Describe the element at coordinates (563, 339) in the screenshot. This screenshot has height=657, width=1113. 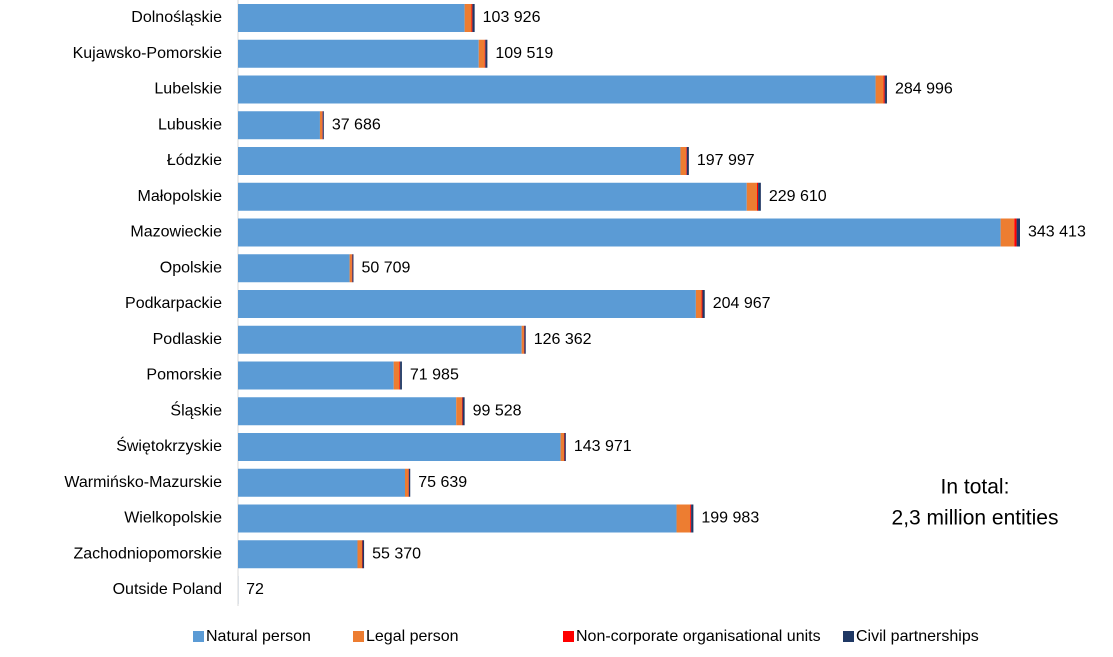
I see `total-label: 126 362` at that location.